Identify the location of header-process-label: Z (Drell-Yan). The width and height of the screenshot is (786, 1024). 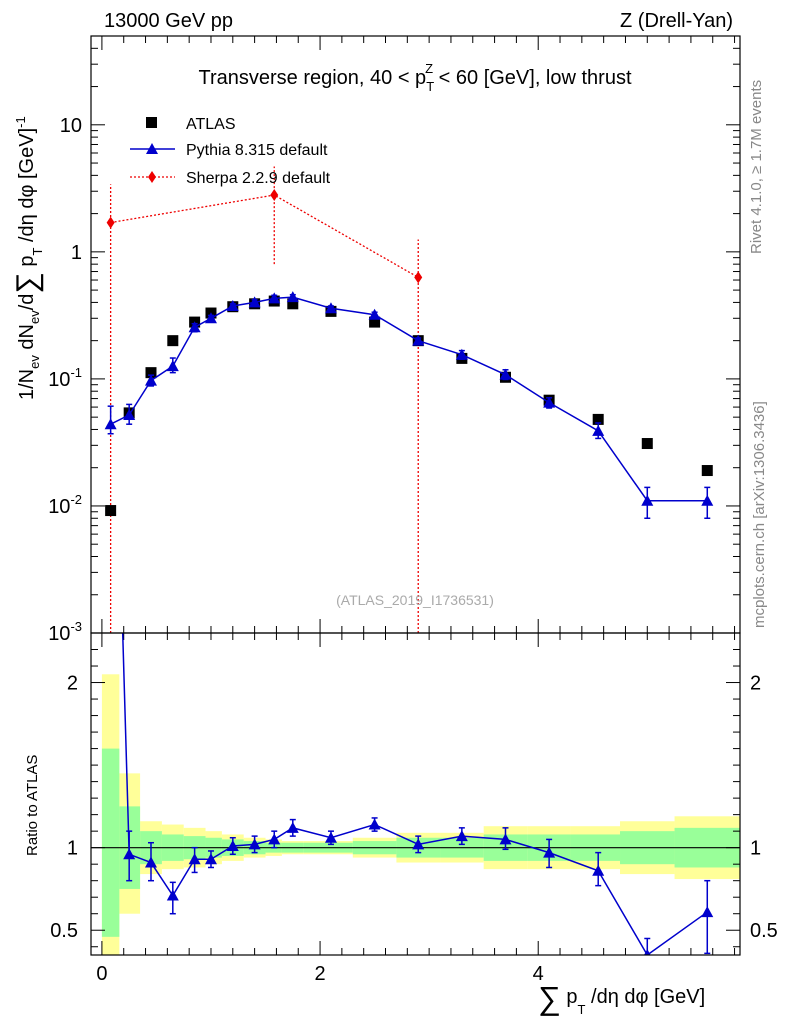
(676, 21).